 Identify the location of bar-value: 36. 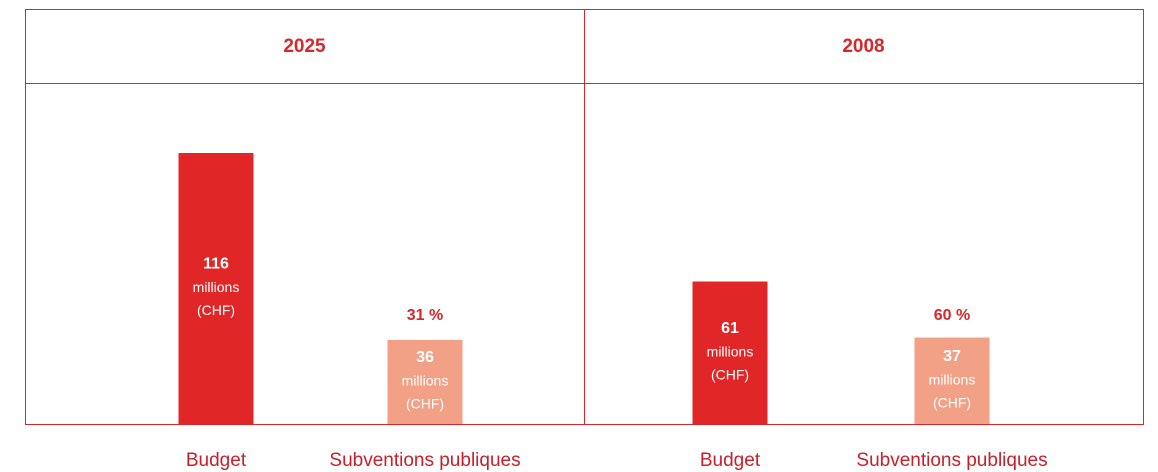
(425, 357).